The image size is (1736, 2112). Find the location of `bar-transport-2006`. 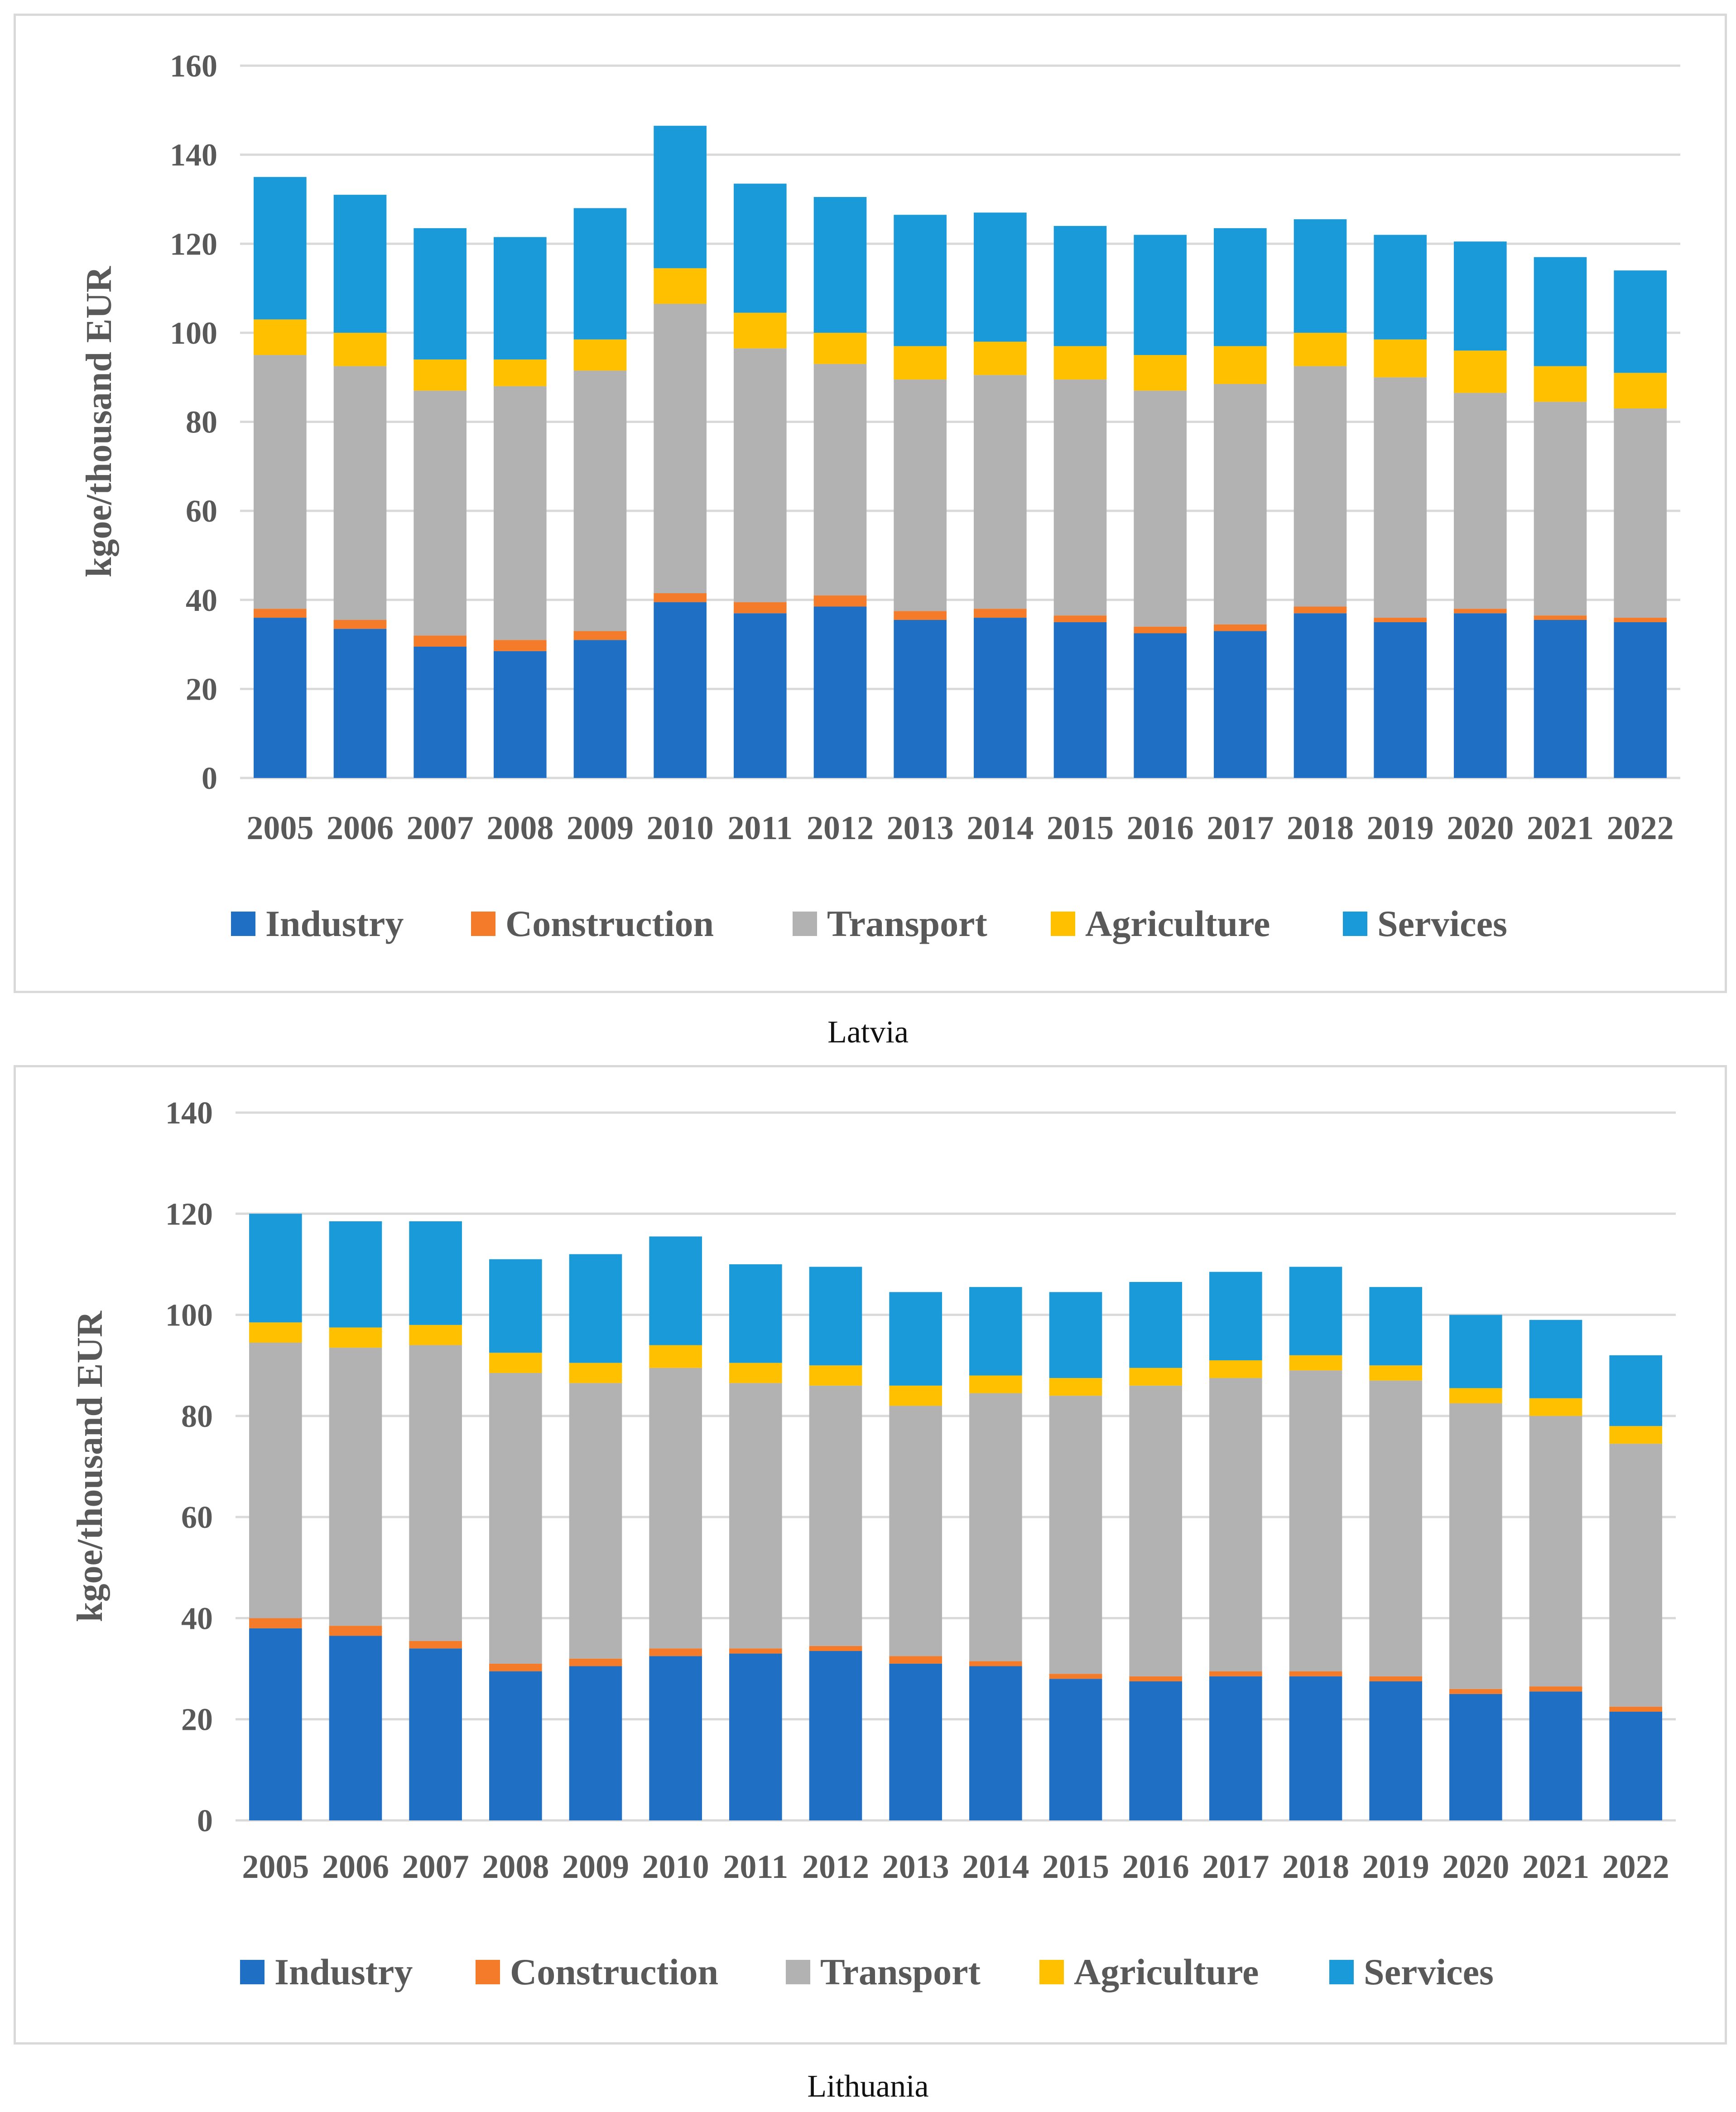

bar-transport-2006 is located at coordinates (355, 1487).